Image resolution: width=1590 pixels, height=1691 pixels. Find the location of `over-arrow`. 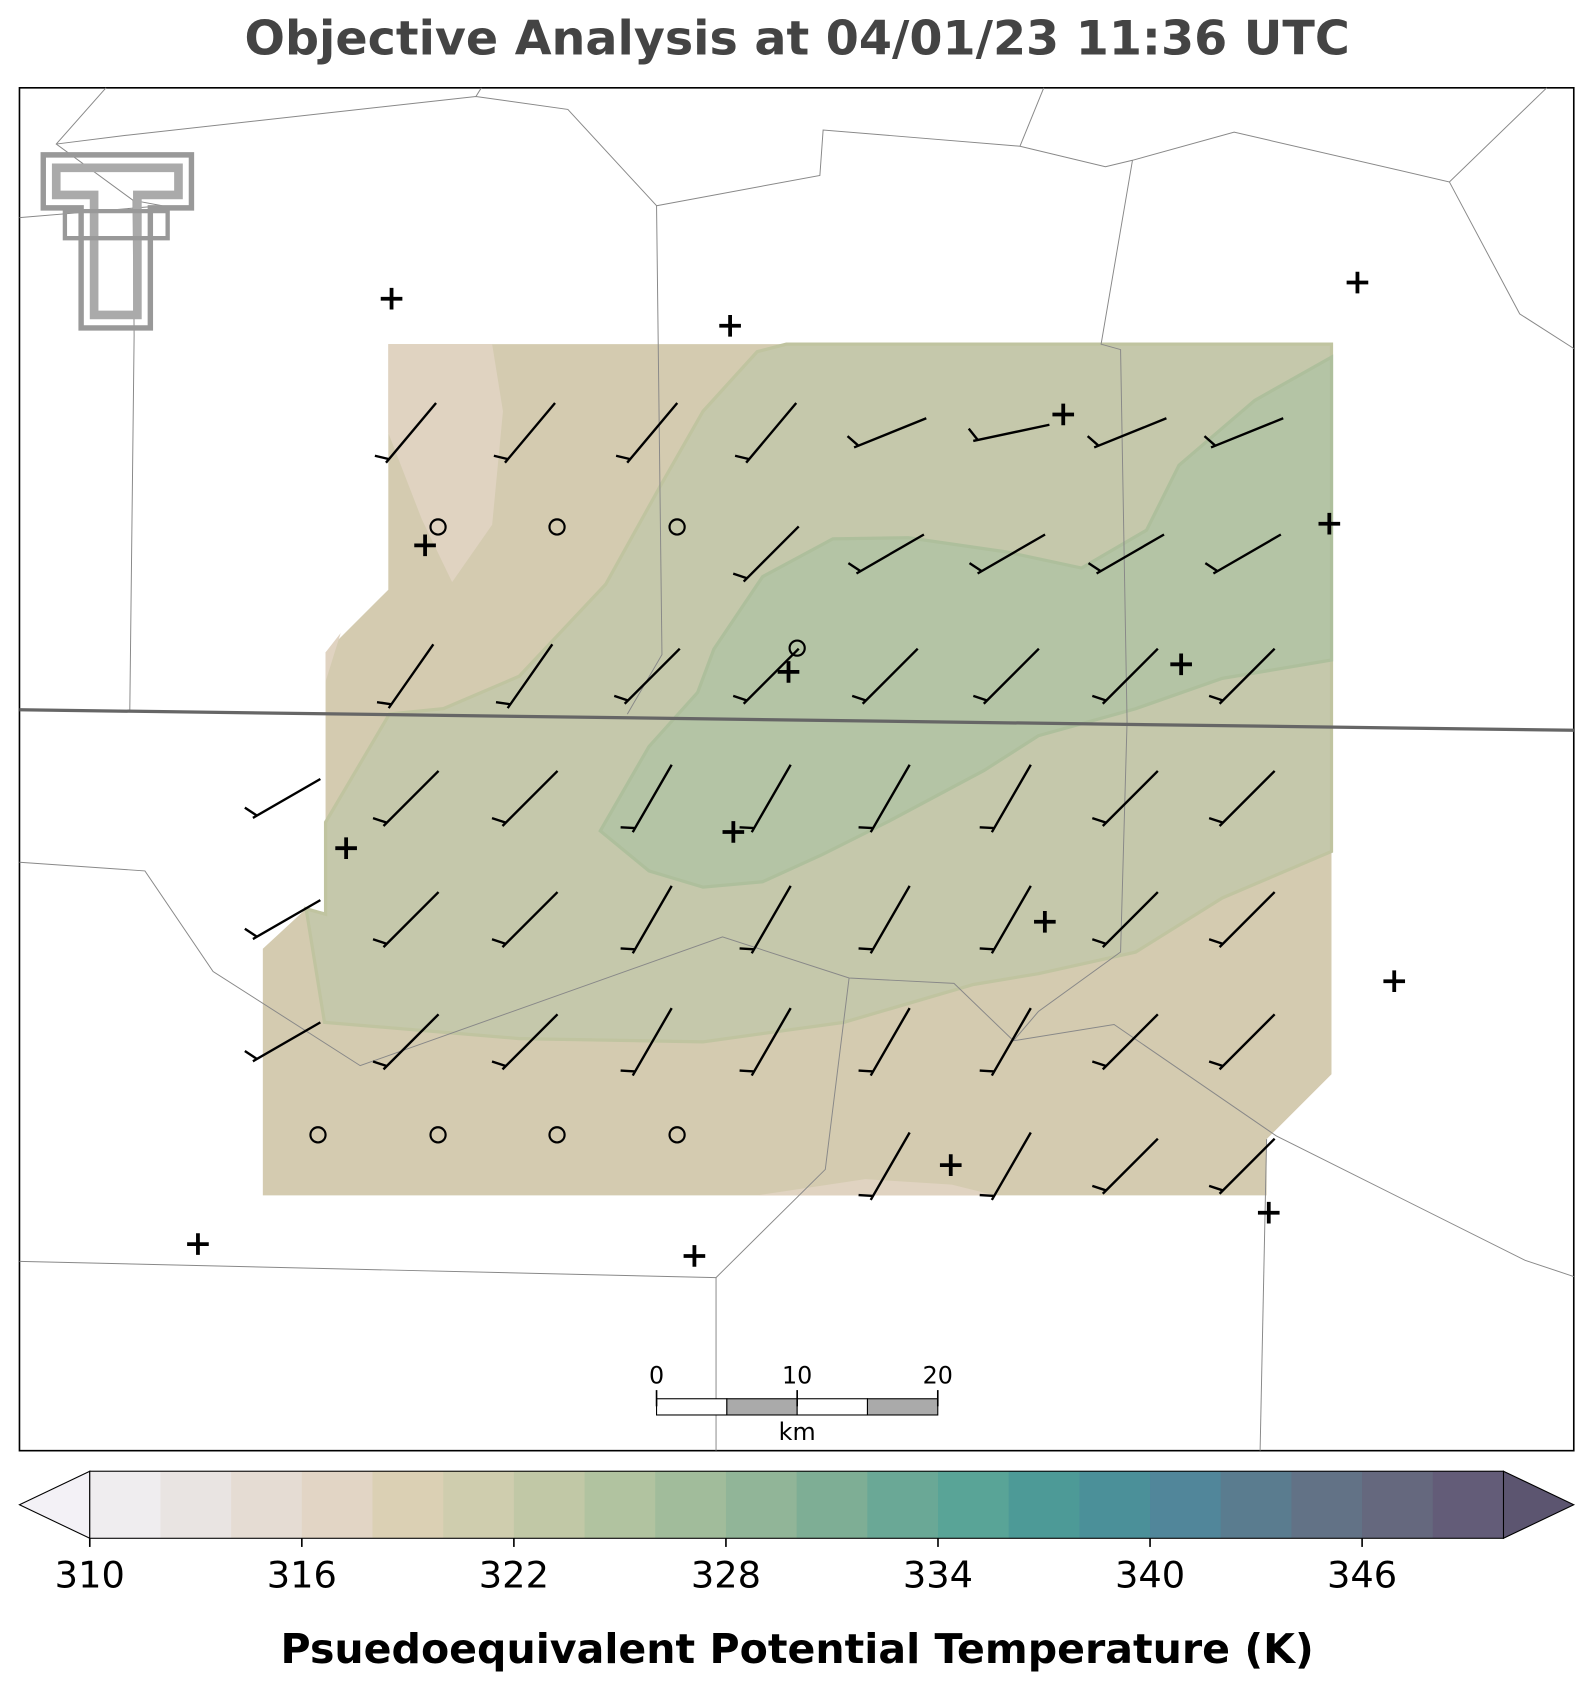

over-arrow is located at coordinates (1539, 1505).